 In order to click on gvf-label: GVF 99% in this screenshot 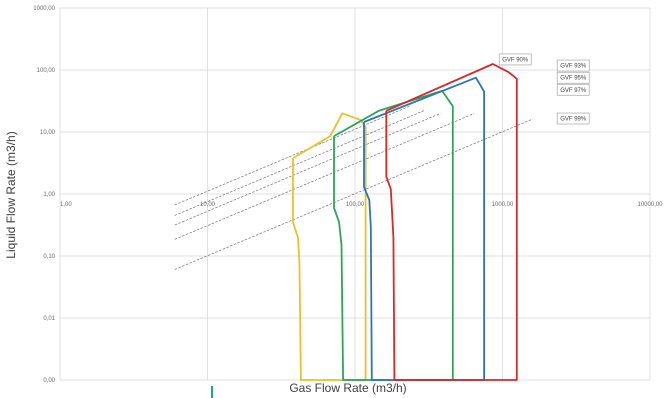, I will do `click(573, 120)`.